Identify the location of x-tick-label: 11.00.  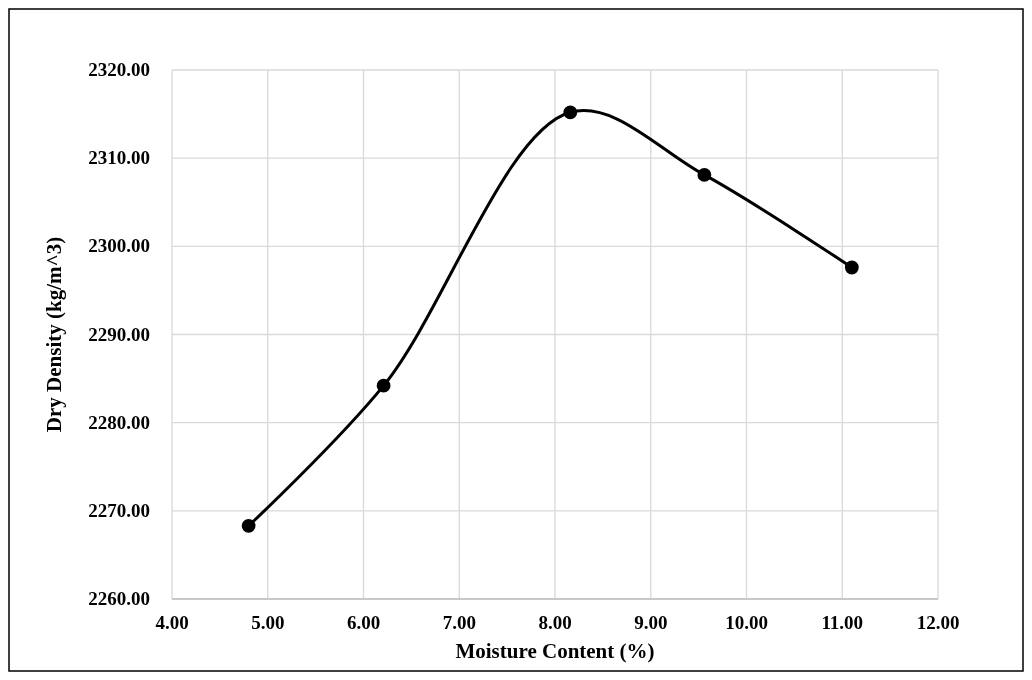
(842, 622).